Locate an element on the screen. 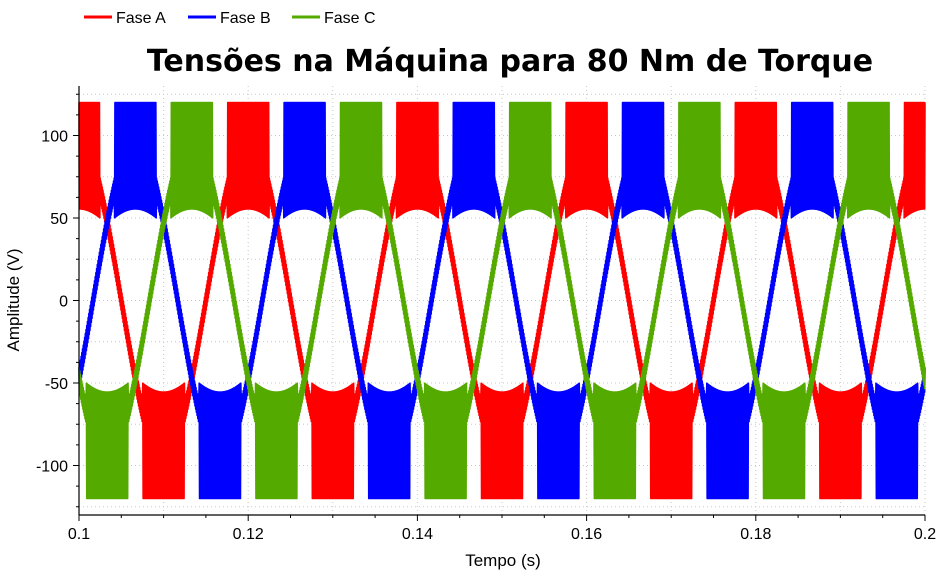 Image resolution: width=939 pixels, height=571 pixels. x-tick-label: 0.16 is located at coordinates (586, 534).